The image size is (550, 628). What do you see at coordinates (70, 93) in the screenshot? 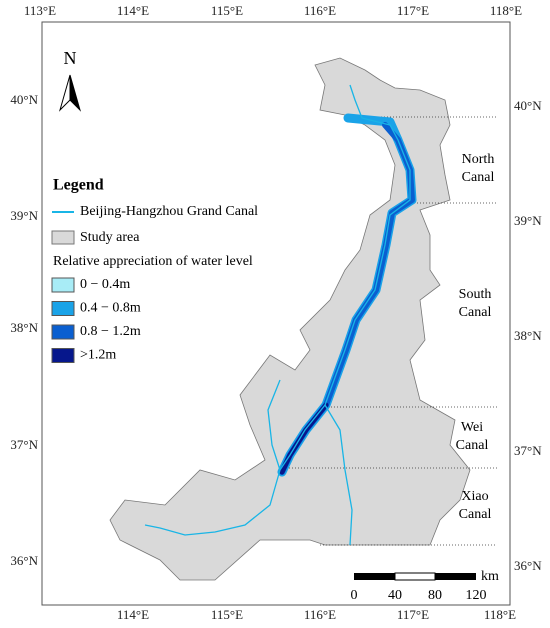
I see `north-arrow` at bounding box center [70, 93].